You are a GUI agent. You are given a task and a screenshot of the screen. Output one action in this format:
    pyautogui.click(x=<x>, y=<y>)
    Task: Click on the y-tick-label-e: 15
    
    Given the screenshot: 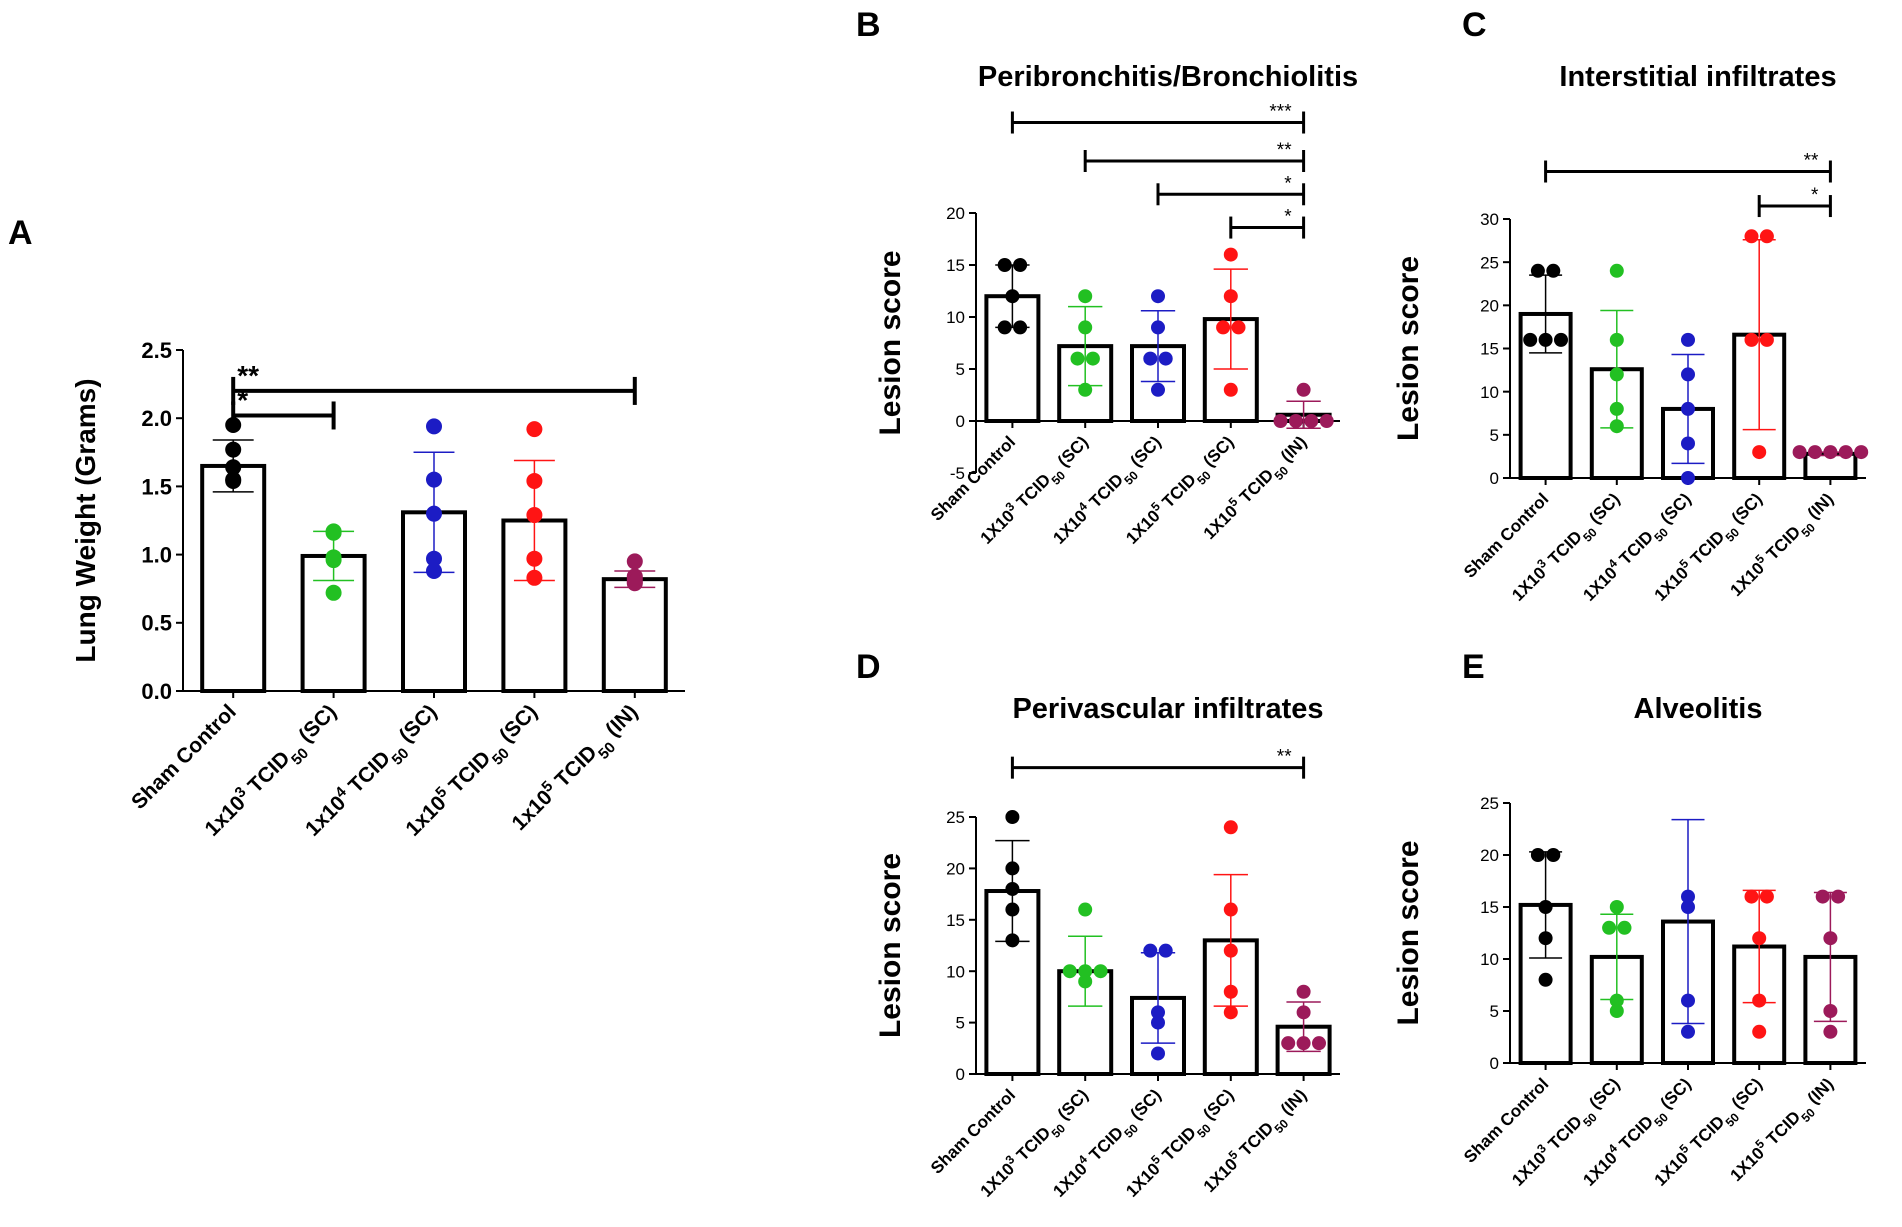 What is the action you would take?
    pyautogui.click(x=1489, y=907)
    